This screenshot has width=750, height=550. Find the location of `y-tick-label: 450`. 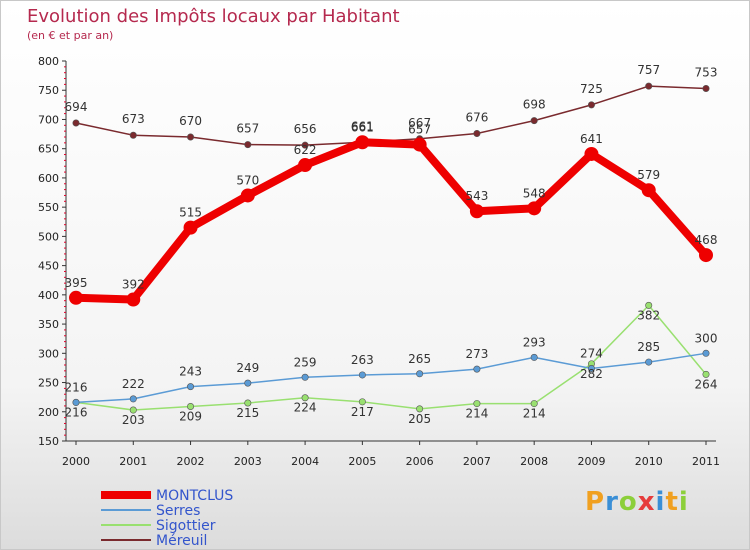

y-tick-label: 450 is located at coordinates (48, 266).